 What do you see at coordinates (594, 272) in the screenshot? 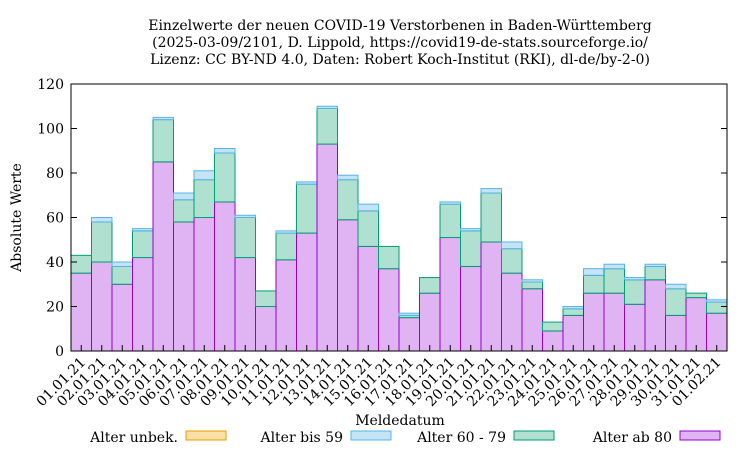
I see `bar-26.01.21-series-2` at bounding box center [594, 272].